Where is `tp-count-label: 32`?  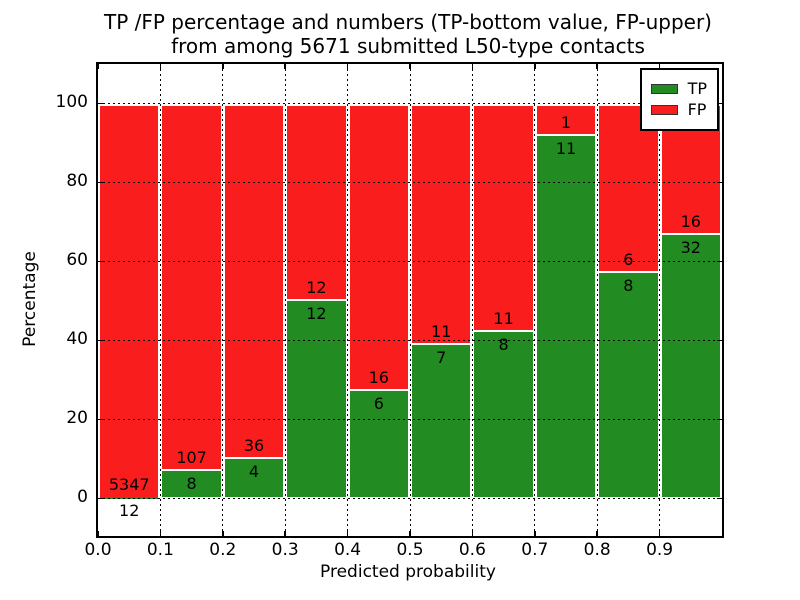 tp-count-label: 32 is located at coordinates (690, 248).